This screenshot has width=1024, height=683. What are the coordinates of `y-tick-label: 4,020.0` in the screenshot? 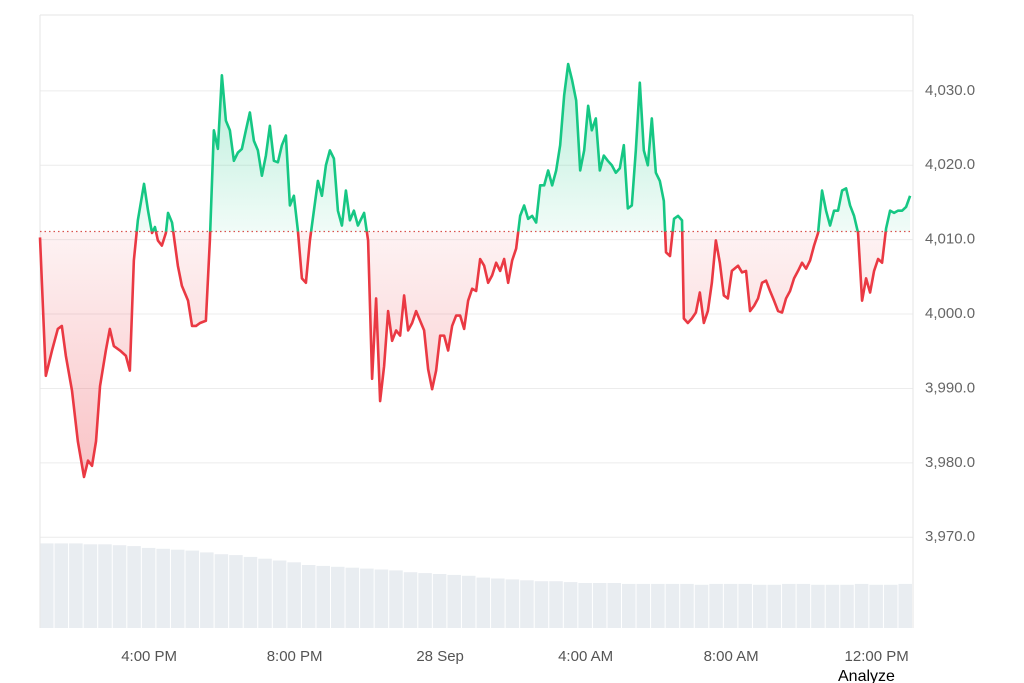 It's located at (950, 164).